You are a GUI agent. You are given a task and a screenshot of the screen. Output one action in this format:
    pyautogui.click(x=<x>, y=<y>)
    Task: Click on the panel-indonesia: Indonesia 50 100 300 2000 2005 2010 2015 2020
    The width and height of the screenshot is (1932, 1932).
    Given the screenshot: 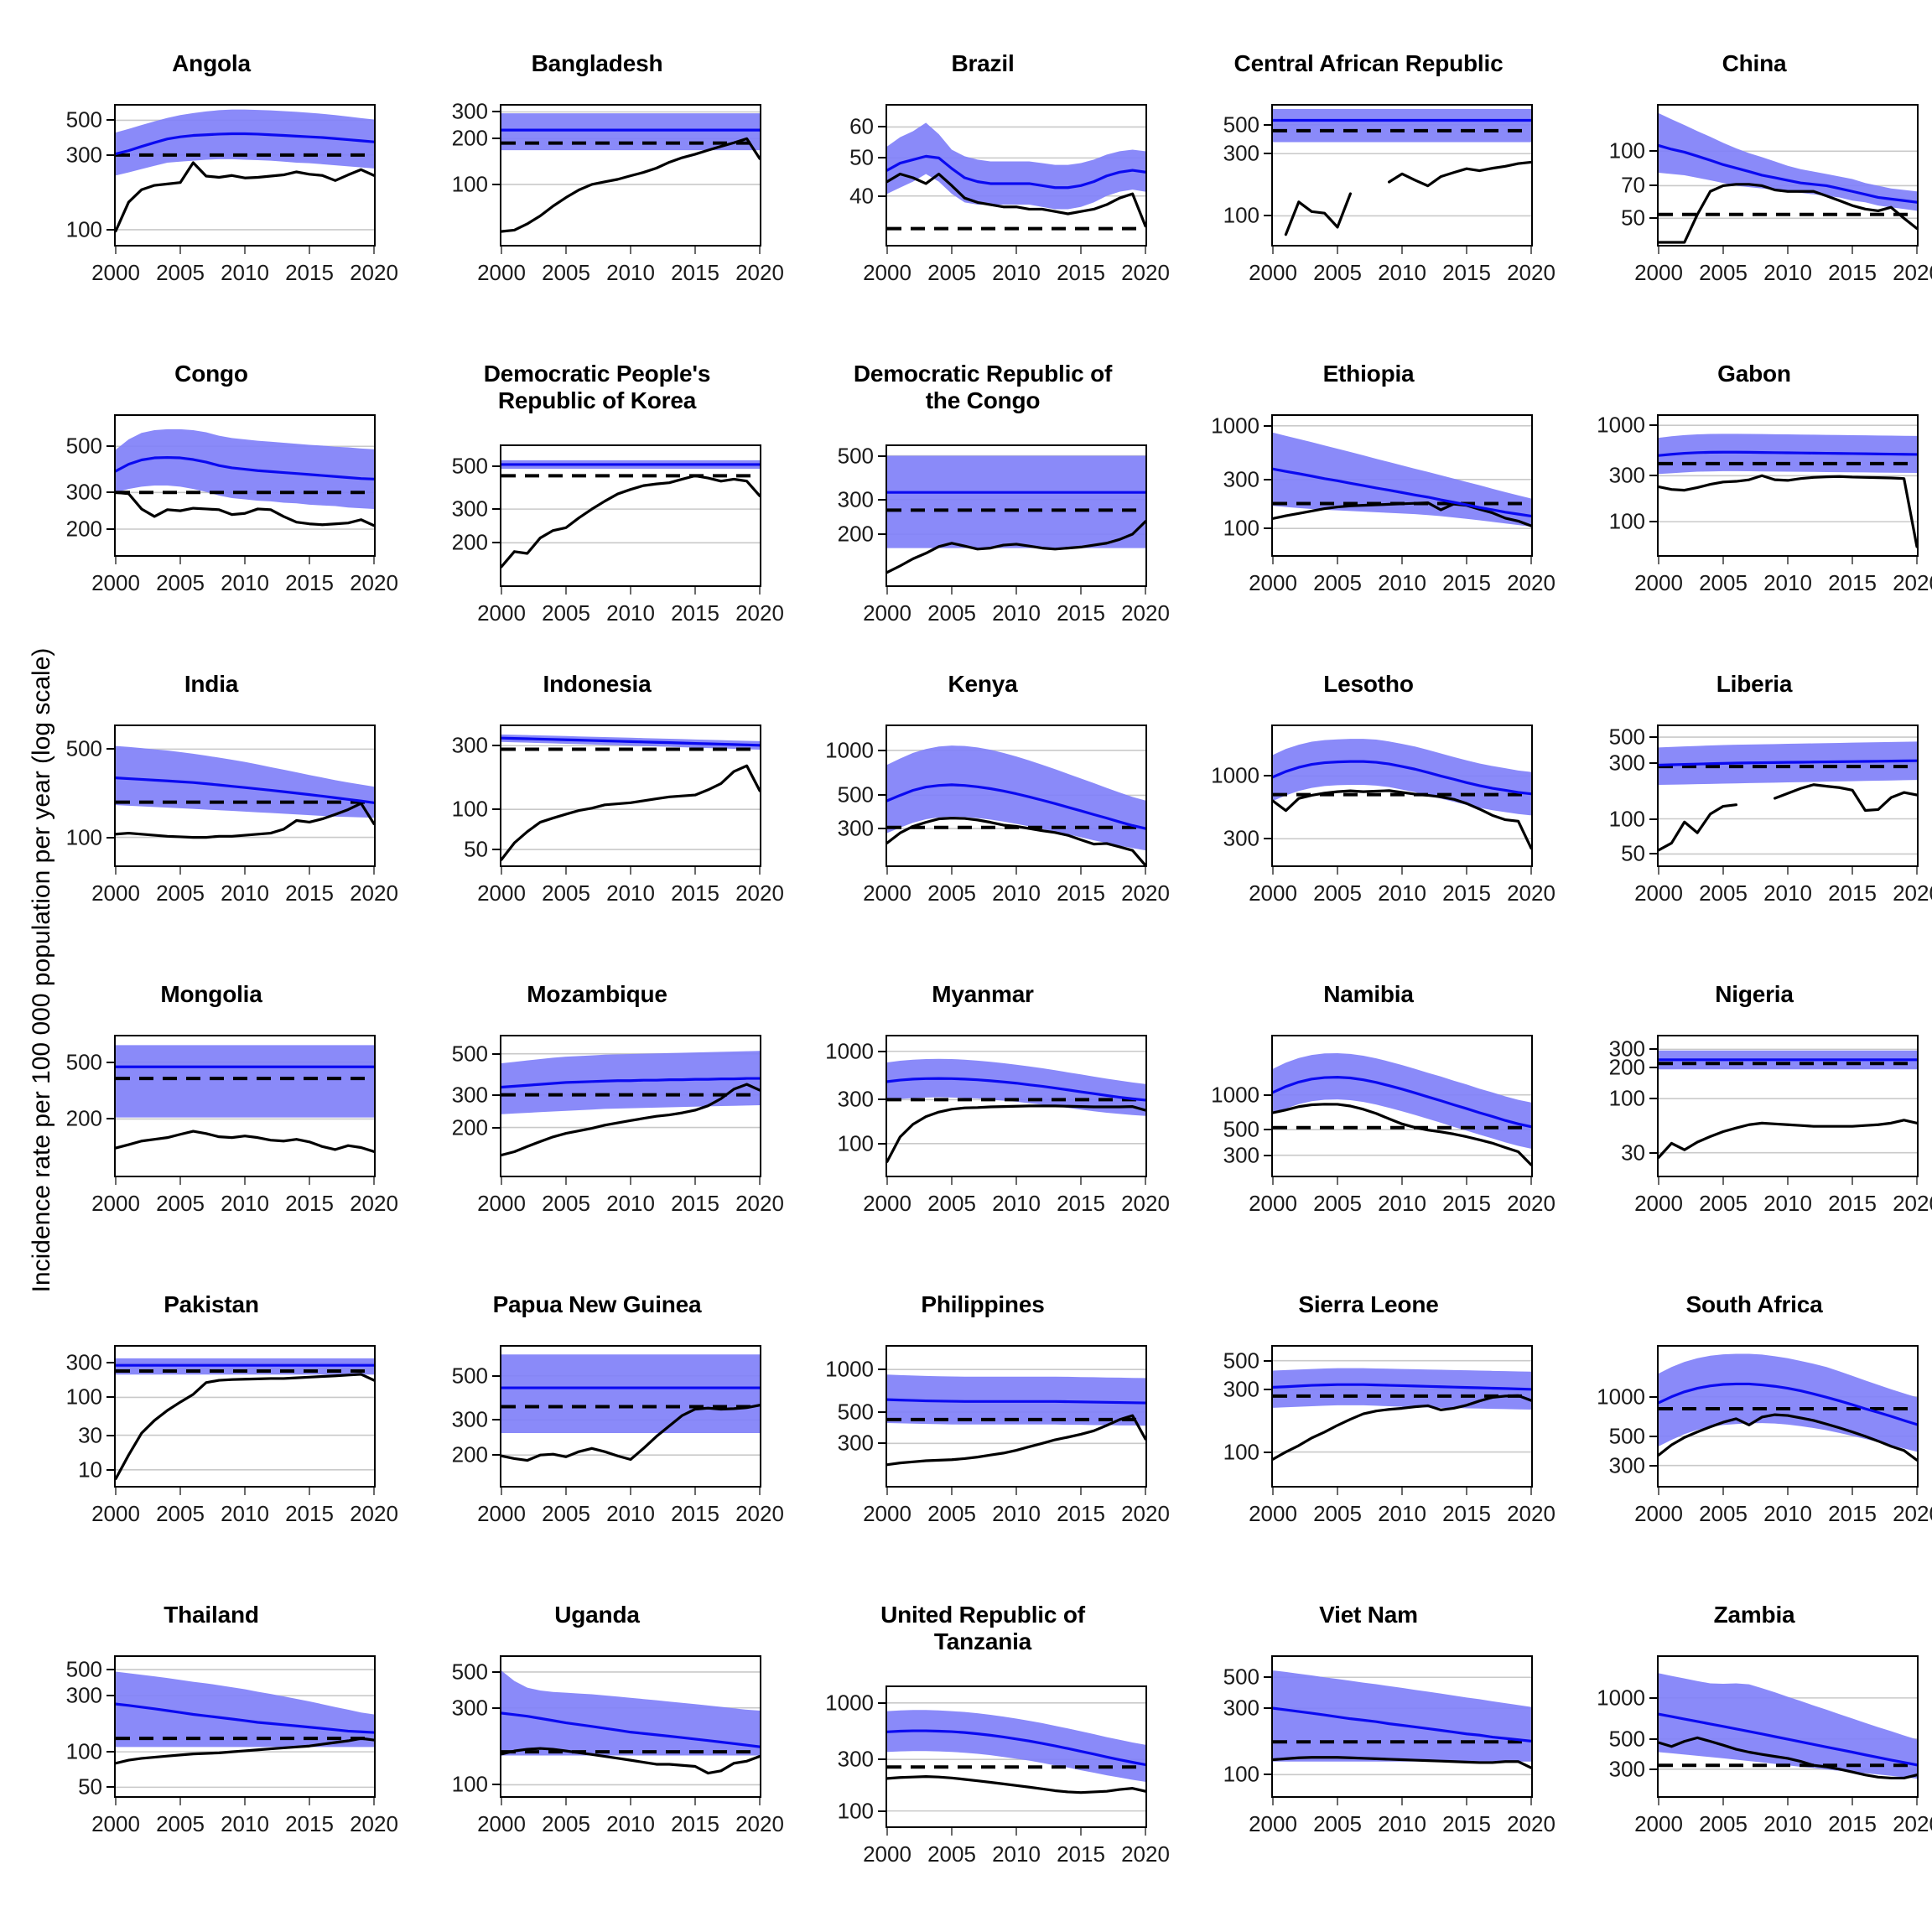 What is the action you would take?
    pyautogui.click(x=601, y=809)
    